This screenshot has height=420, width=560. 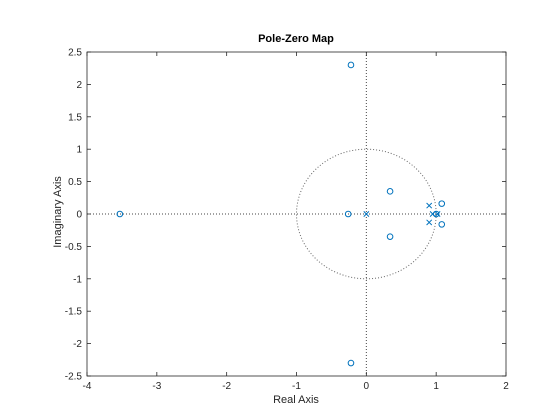 I want to click on y-tick-label: 0, so click(x=79, y=215).